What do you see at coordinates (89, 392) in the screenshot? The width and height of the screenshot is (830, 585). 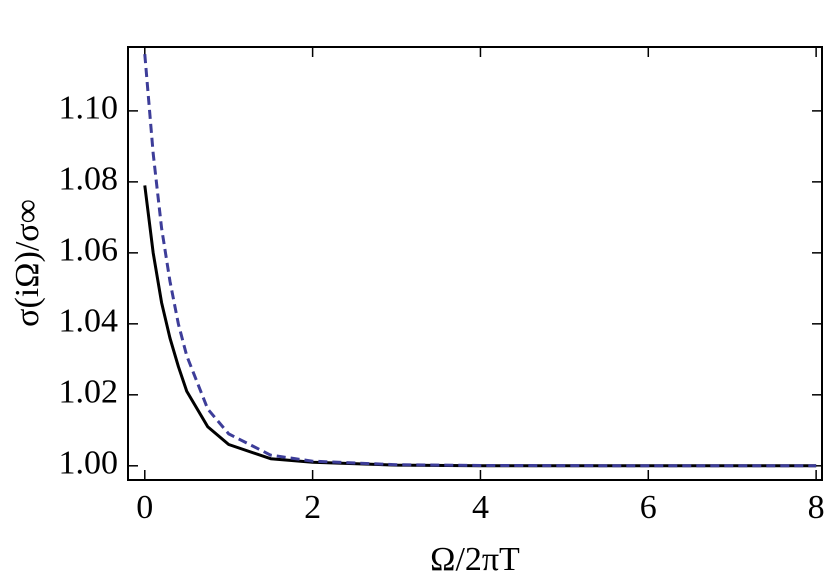 I see `y-tick-label: 1.02` at bounding box center [89, 392].